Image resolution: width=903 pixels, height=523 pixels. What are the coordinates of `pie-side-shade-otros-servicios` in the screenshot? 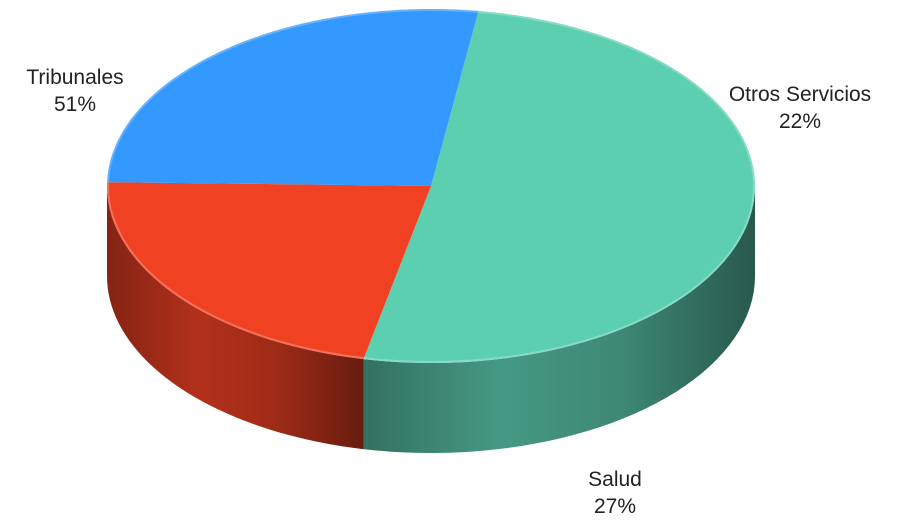 It's located at (235, 318).